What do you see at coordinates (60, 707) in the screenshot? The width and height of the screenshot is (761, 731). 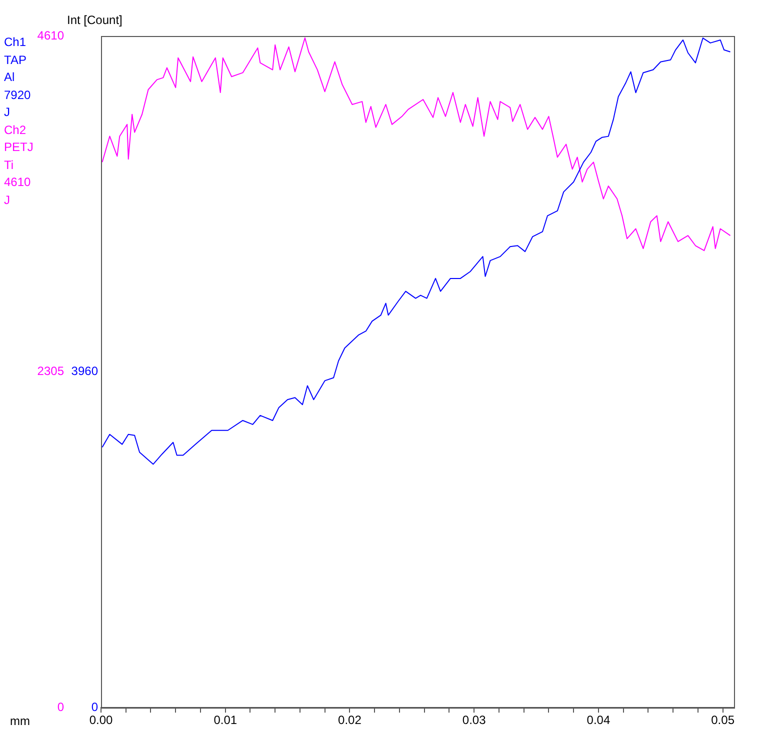 I see `y2-tick-label: 0` at bounding box center [60, 707].